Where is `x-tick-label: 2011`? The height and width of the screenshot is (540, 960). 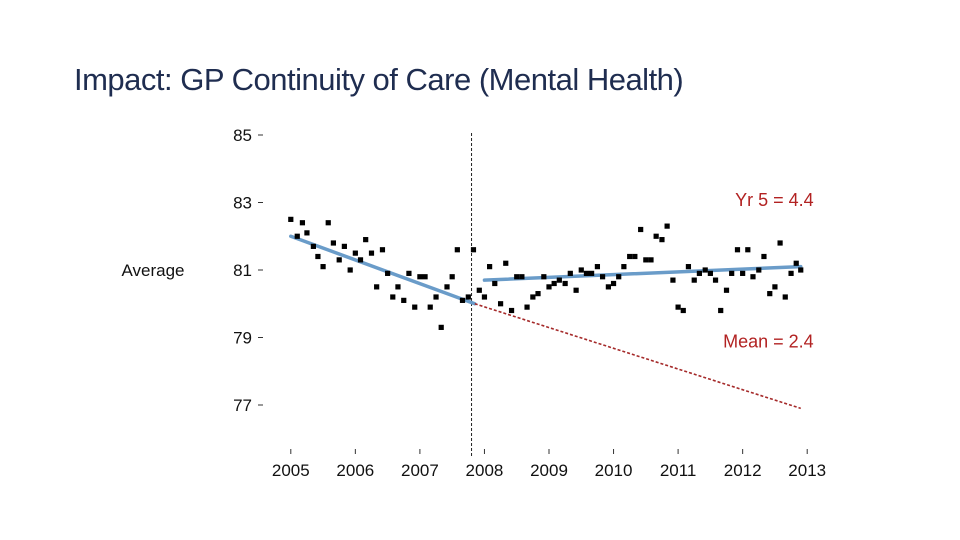
x-tick-label: 2011 is located at coordinates (678, 470).